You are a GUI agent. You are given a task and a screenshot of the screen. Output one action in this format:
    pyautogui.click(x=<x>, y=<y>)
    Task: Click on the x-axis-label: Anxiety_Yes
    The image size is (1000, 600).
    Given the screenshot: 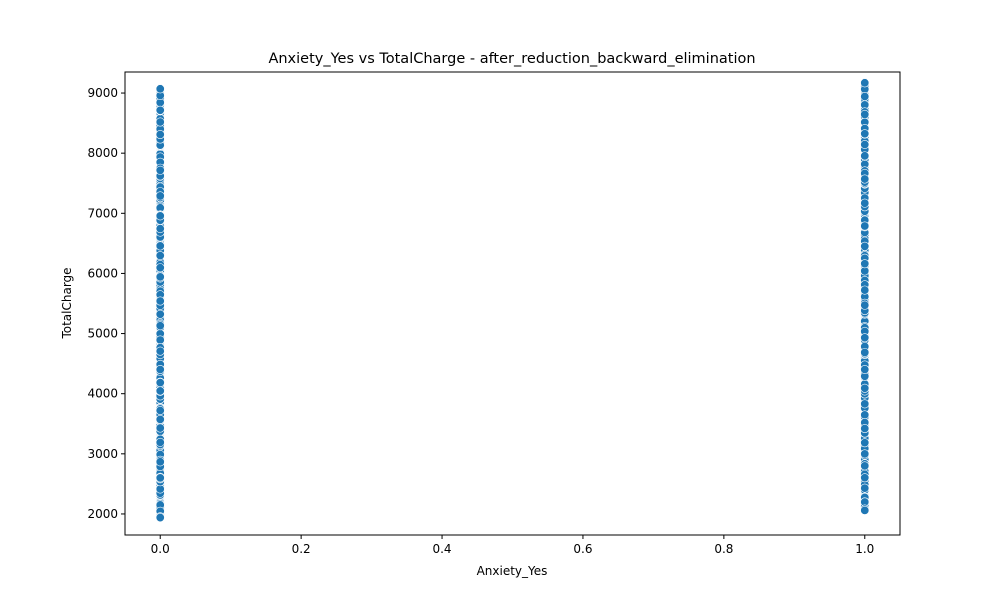 What is the action you would take?
    pyautogui.click(x=512, y=571)
    